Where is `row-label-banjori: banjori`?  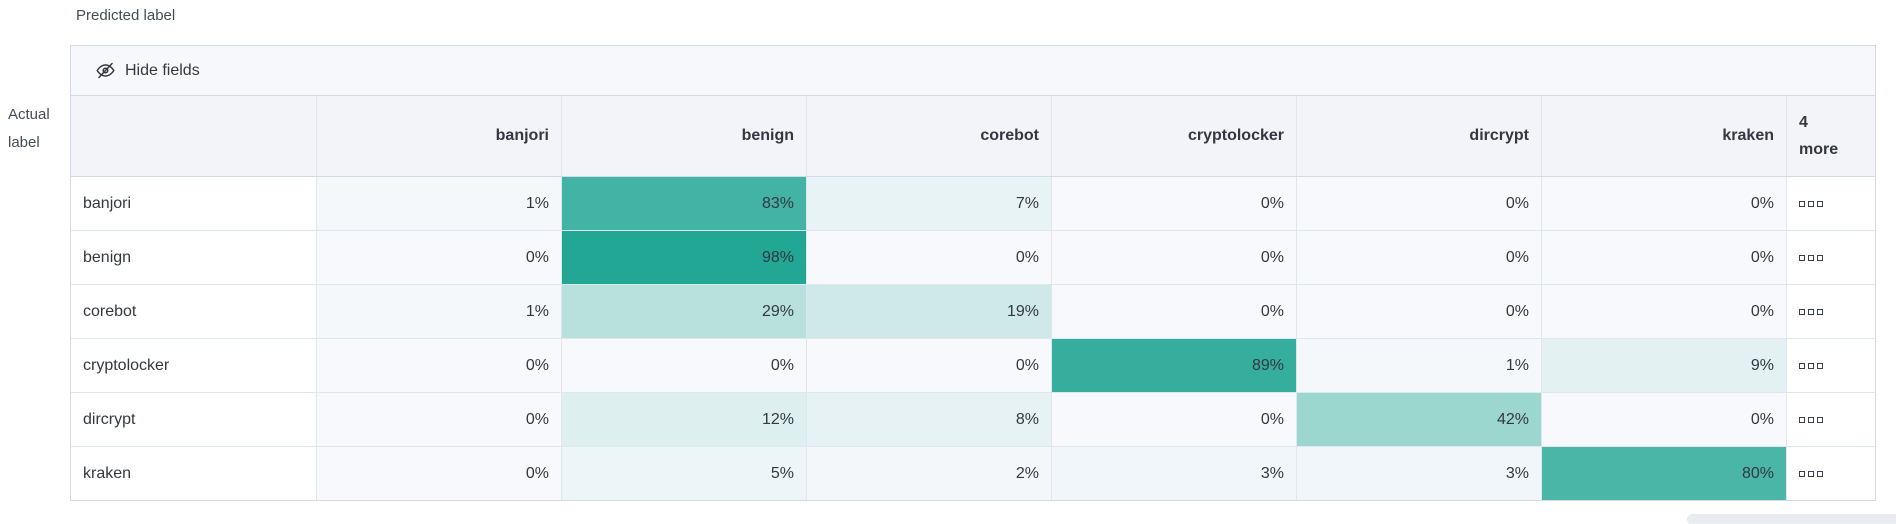 row-label-banjori: banjori is located at coordinates (194, 203).